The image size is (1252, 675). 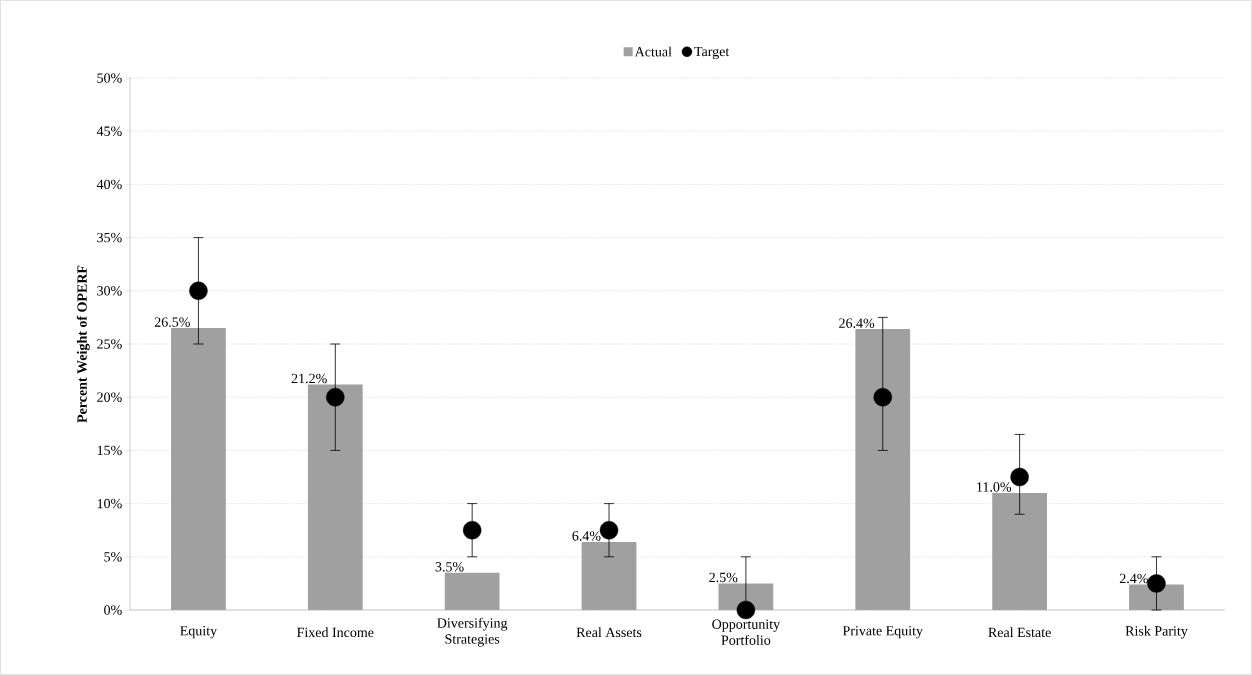 What do you see at coordinates (712, 53) in the screenshot?
I see `legend-label: Target` at bounding box center [712, 53].